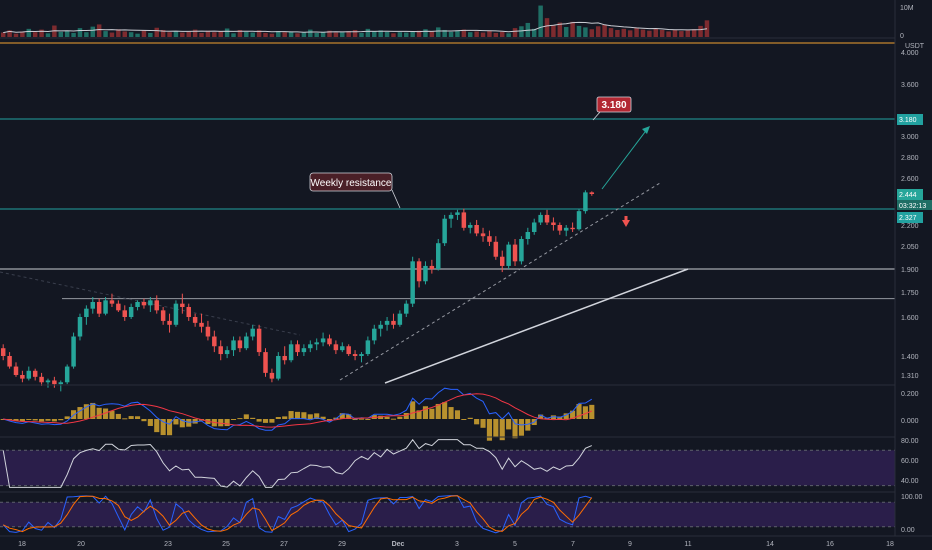 The height and width of the screenshot is (550, 932). I want to click on time-axis: 18 20 23 25 27 29 Dec 3 5 7 9 11 14 16 18, so click(466, 541).